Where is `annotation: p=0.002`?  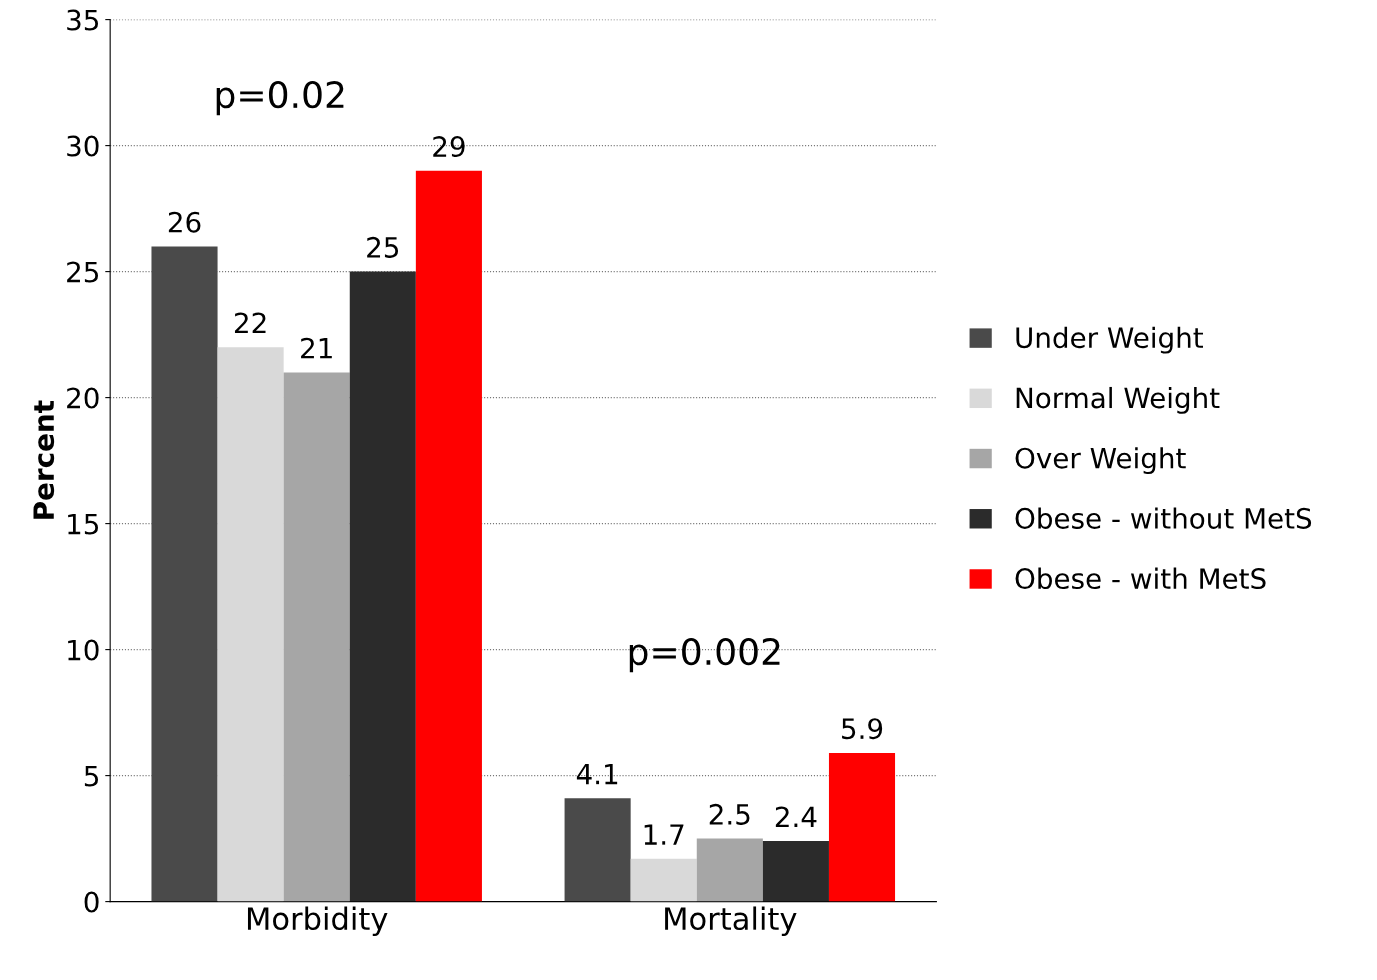
annotation: p=0.002 is located at coordinates (704, 655).